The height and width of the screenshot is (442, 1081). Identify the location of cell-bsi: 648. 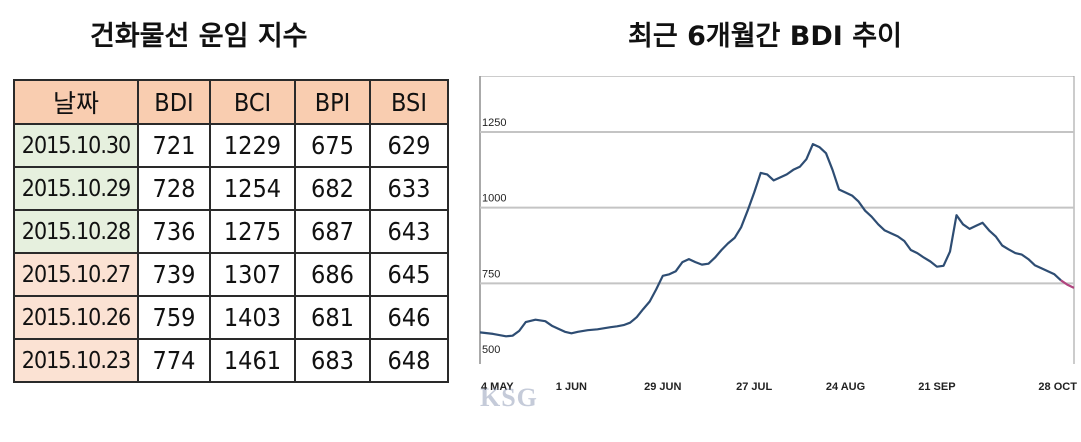
(409, 360).